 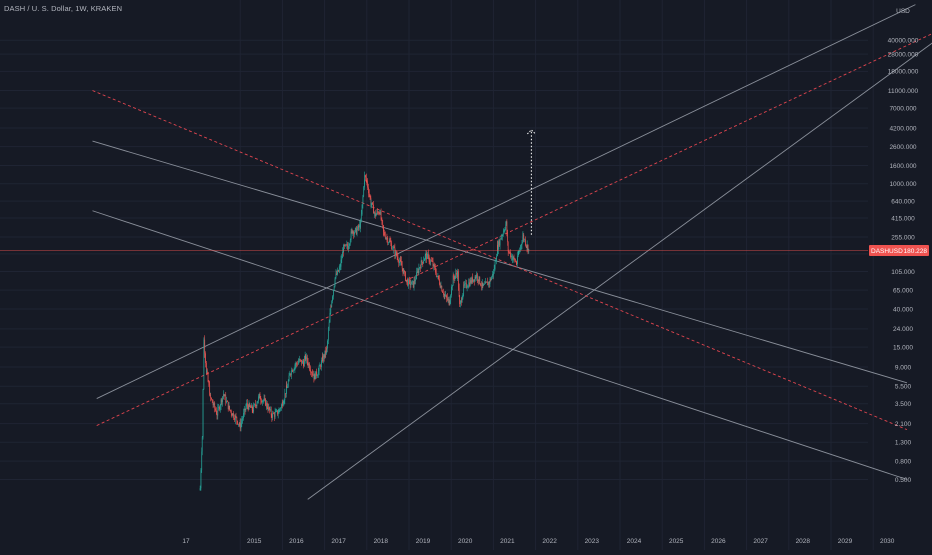 I want to click on x-tick-label: 2026, so click(x=718, y=541).